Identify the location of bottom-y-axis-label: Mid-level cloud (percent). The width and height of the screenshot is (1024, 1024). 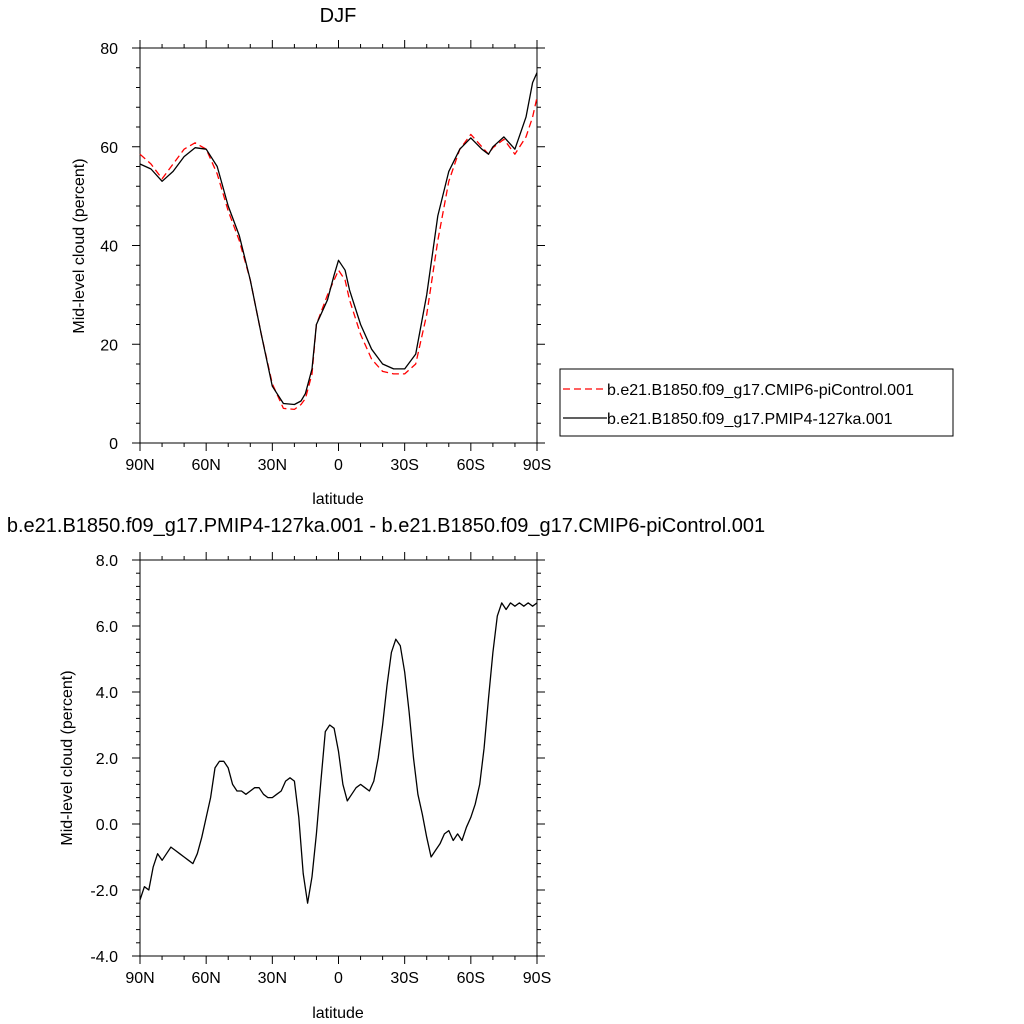
(67, 757).